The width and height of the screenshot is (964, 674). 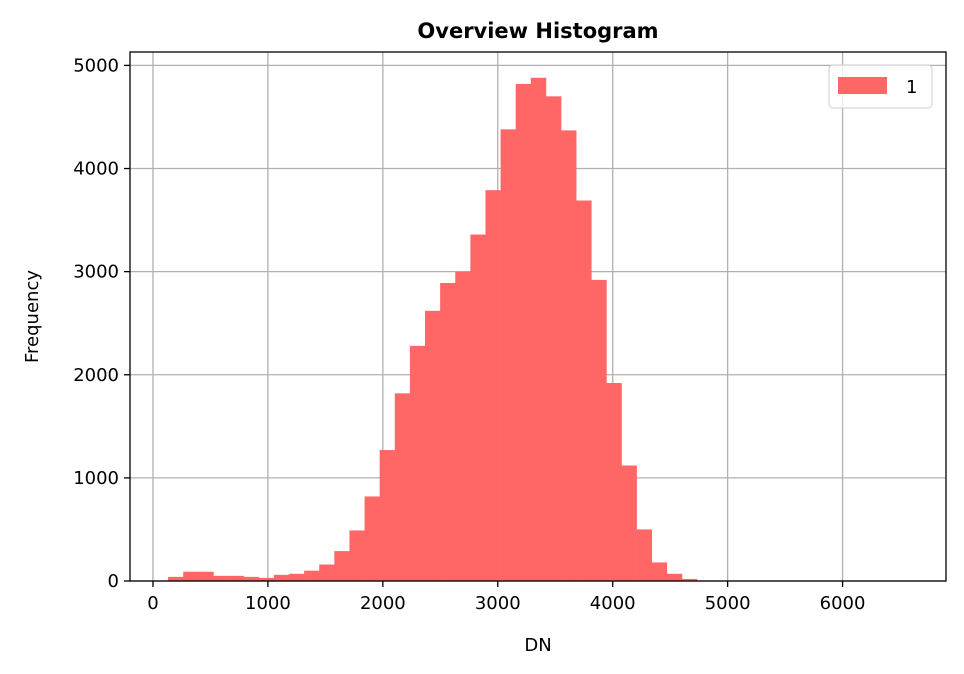 What do you see at coordinates (843, 603) in the screenshot?
I see `x-tick-label: 6000` at bounding box center [843, 603].